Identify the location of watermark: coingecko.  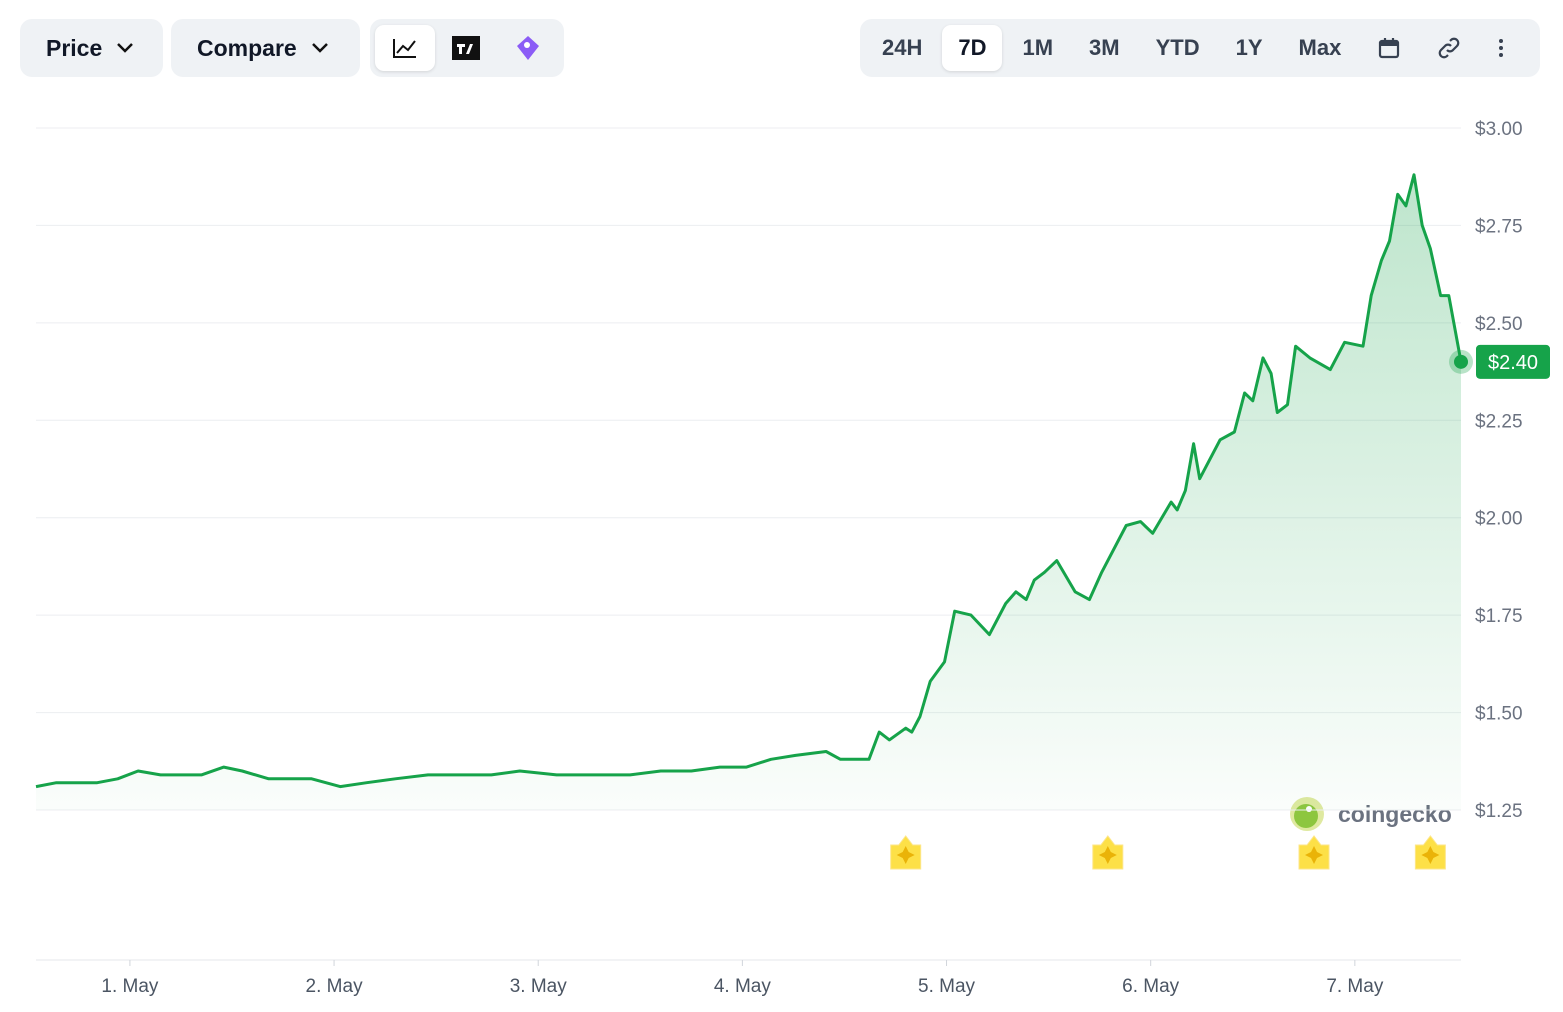
(1395, 814).